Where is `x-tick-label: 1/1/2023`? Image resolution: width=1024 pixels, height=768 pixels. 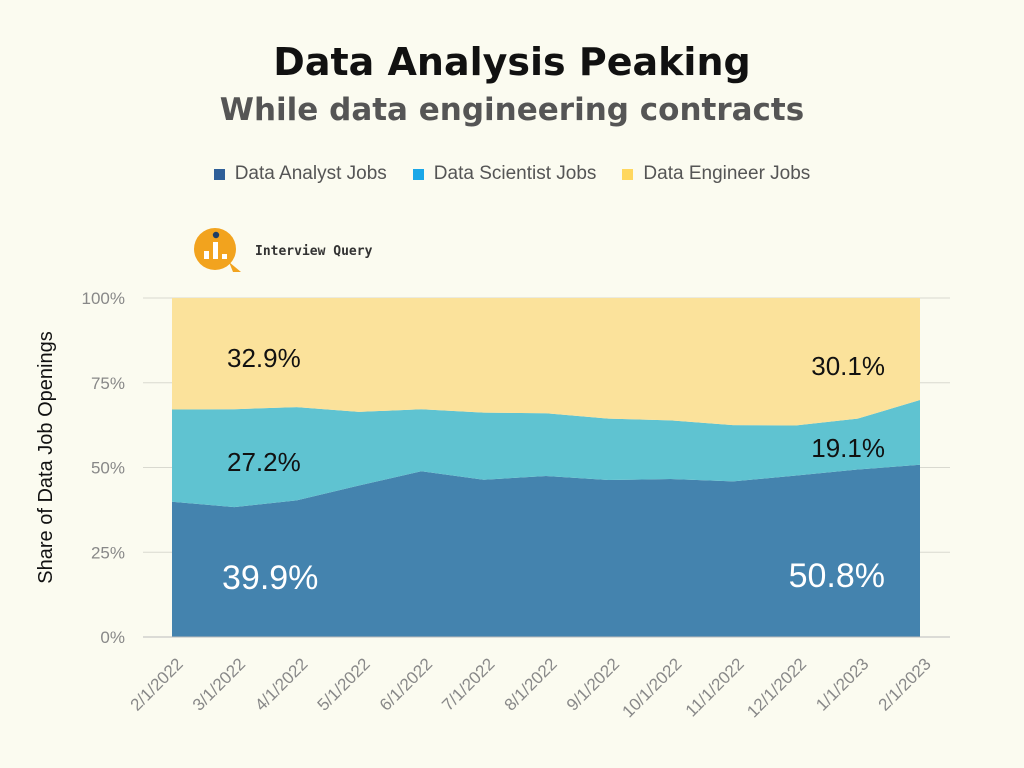 x-tick-label: 1/1/2023 is located at coordinates (842, 684).